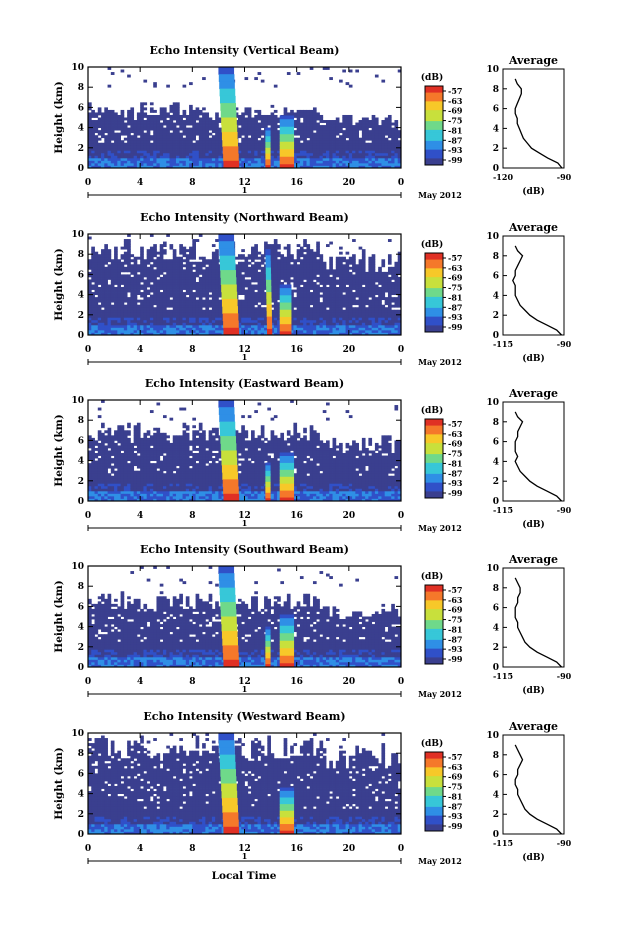  What do you see at coordinates (192, 183) in the screenshot?
I see `x-tick-label: 8` at bounding box center [192, 183].